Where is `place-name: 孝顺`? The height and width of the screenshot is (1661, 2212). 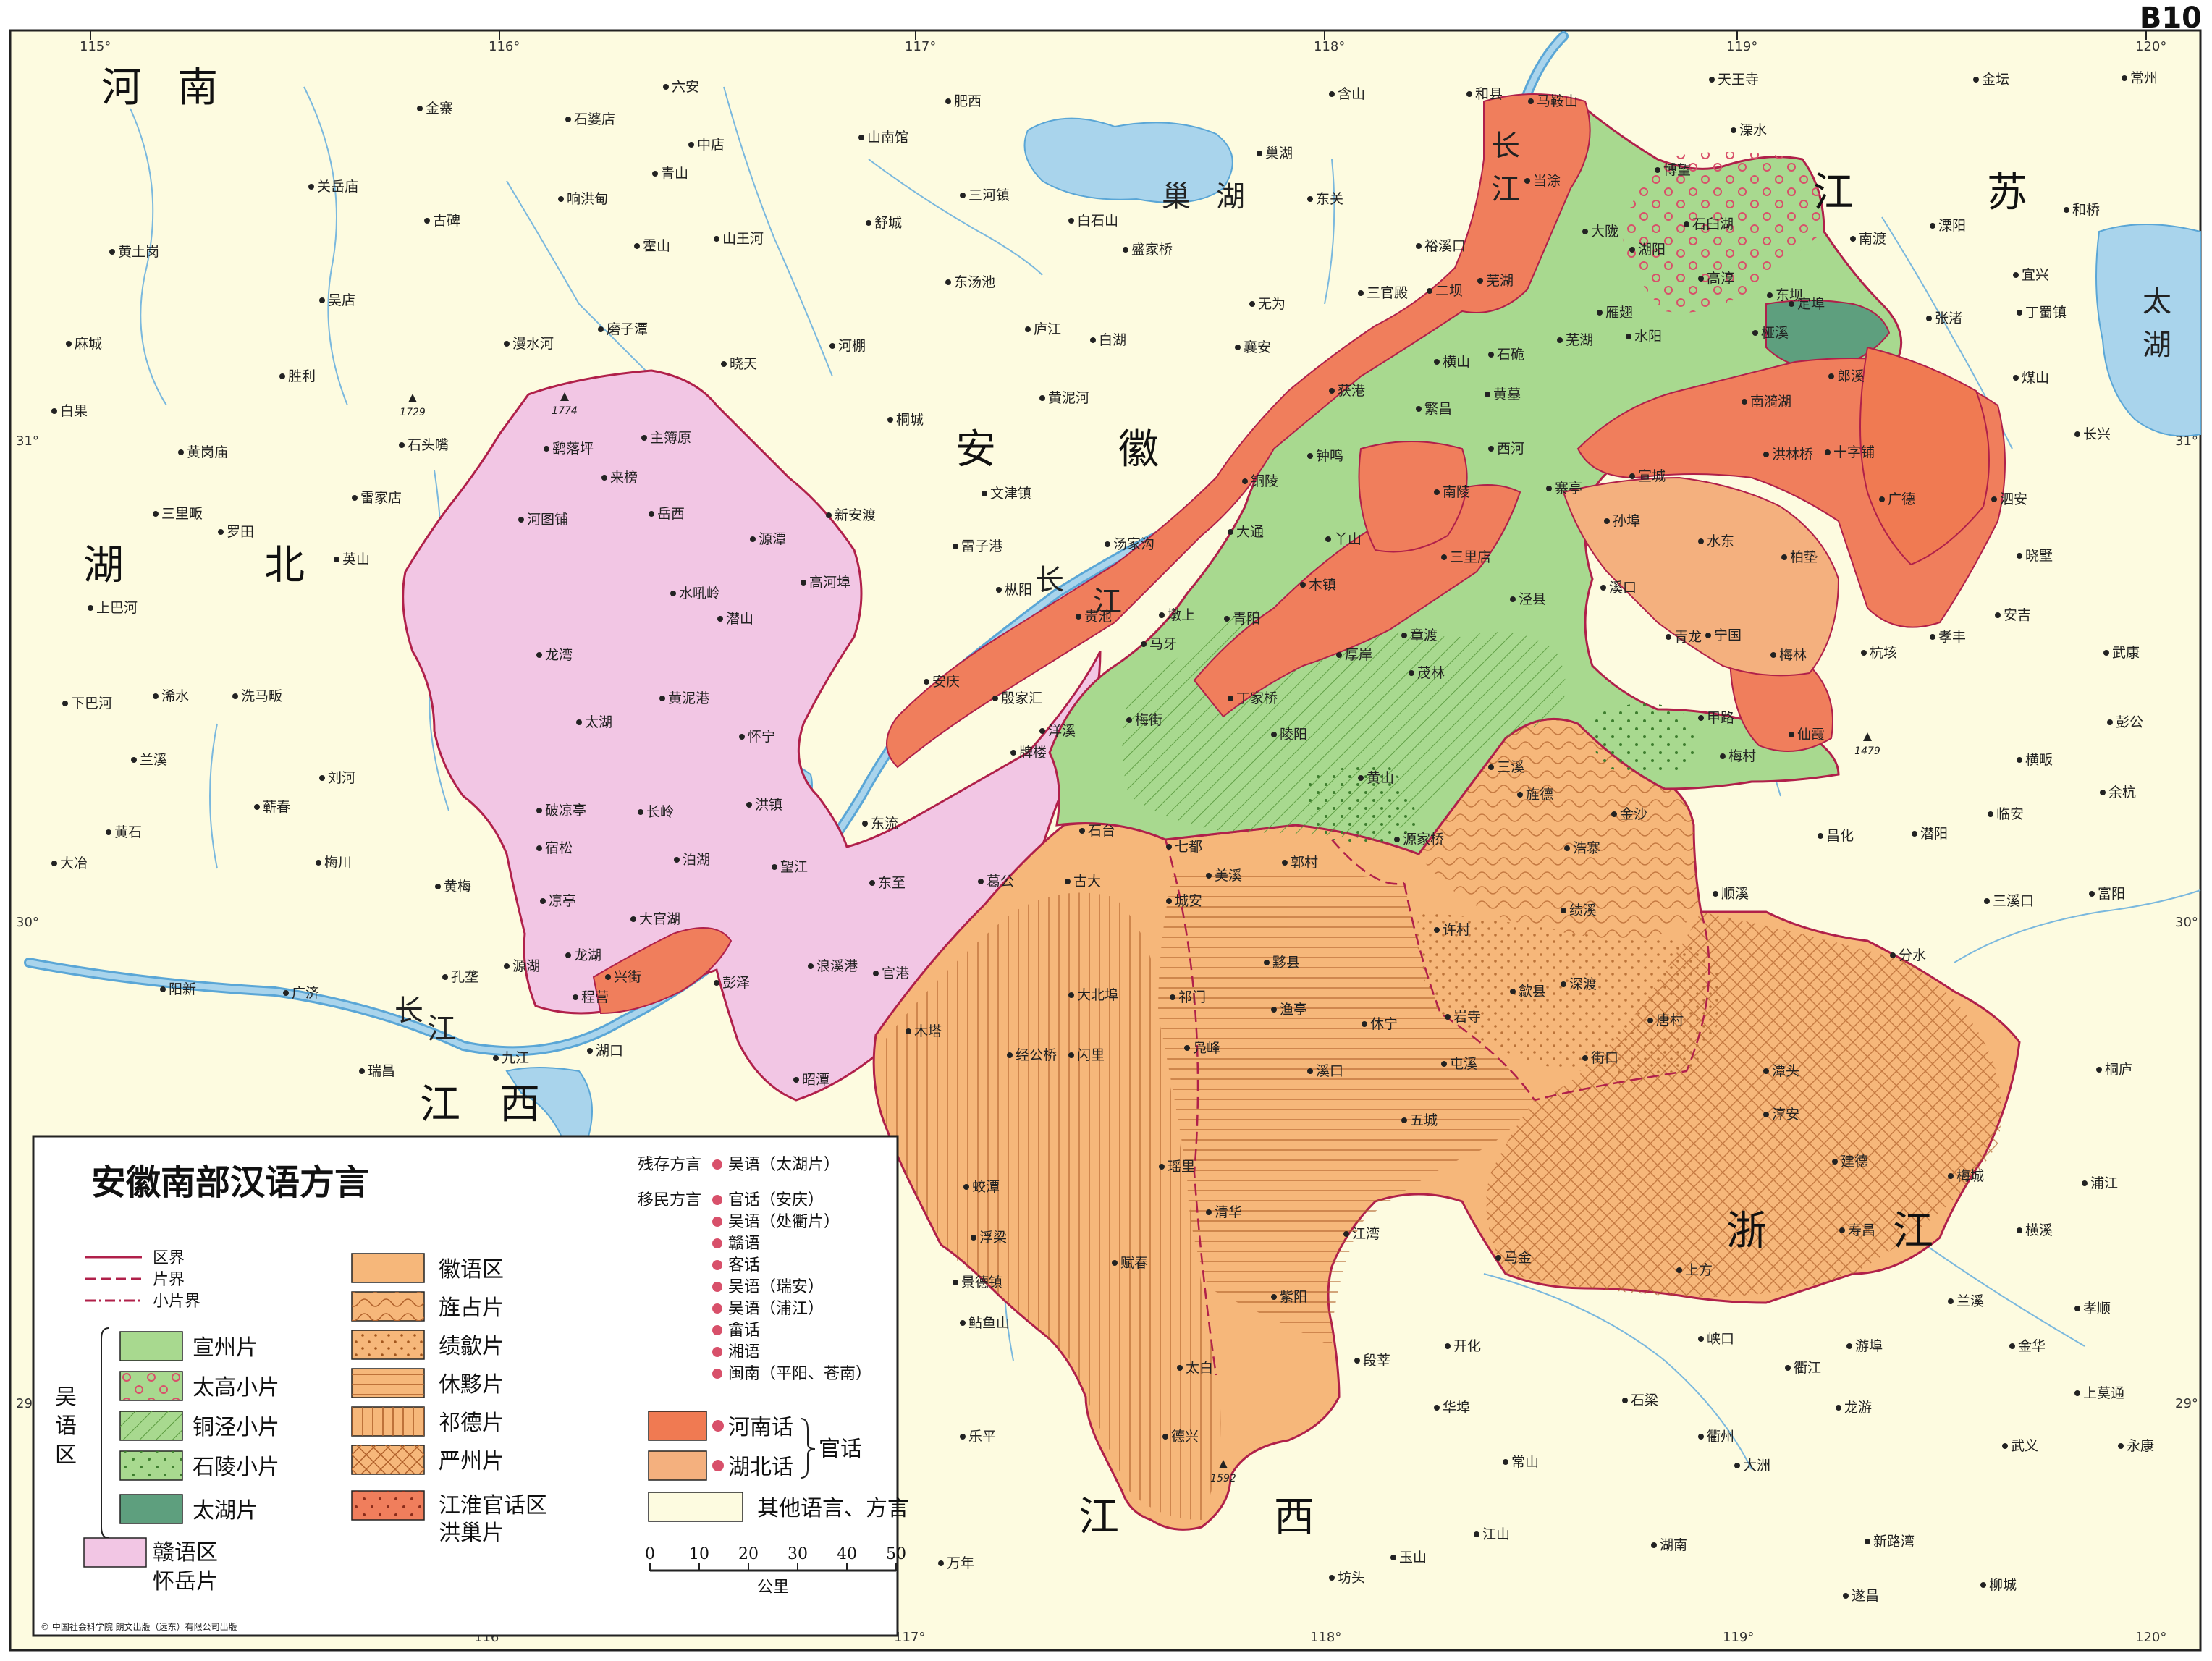 place-name: 孝顺 is located at coordinates (2097, 1308).